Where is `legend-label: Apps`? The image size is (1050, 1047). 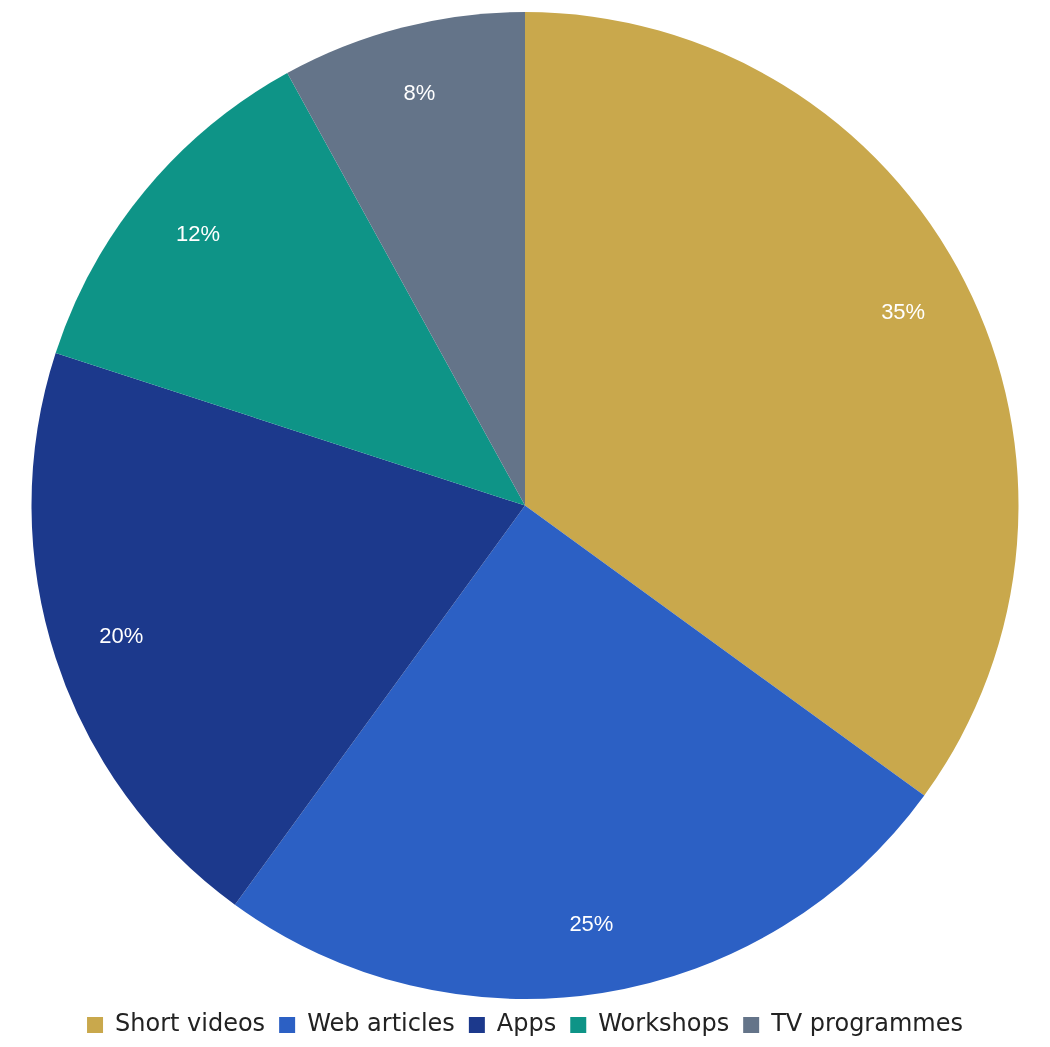
legend-label: Apps is located at coordinates (526, 1023).